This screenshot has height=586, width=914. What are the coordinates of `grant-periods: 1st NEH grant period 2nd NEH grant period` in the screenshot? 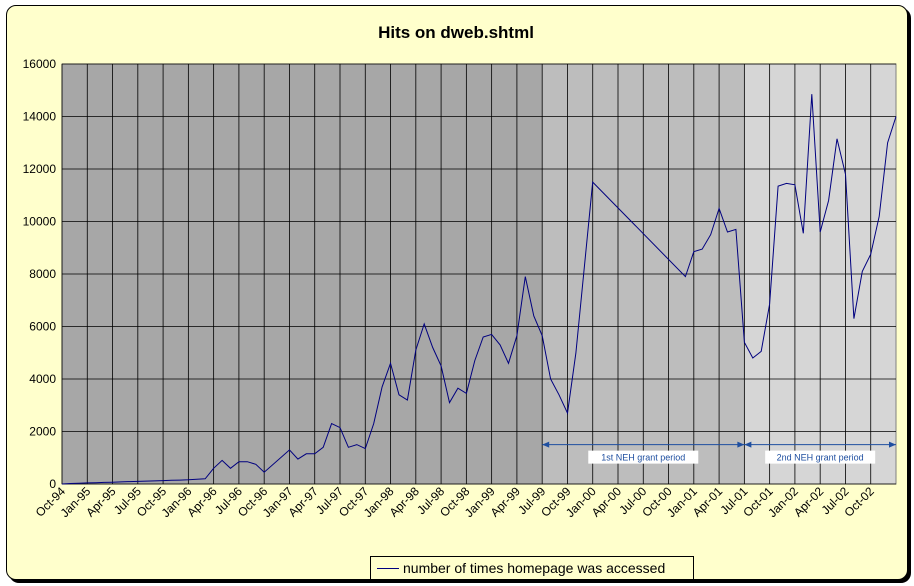 It's located at (719, 452).